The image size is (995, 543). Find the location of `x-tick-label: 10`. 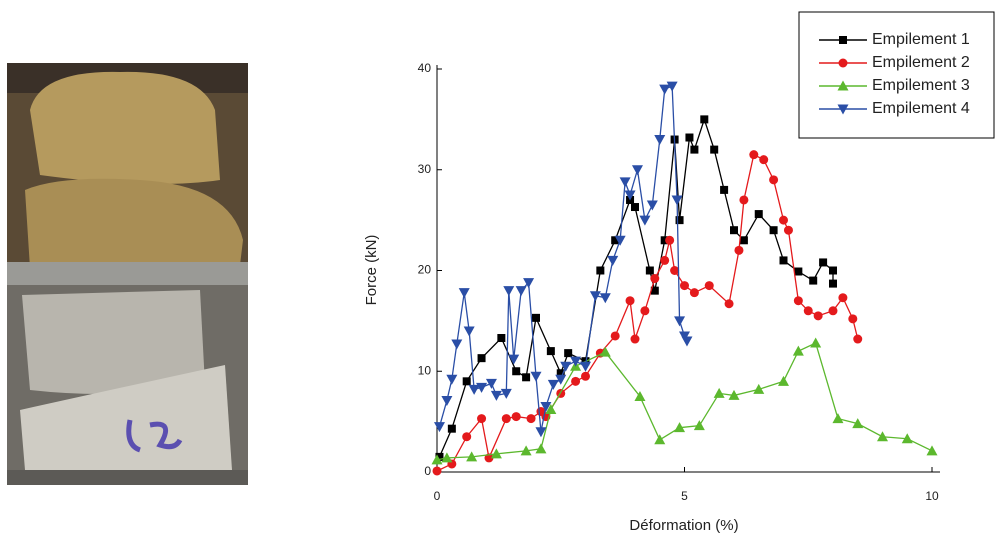

x-tick-label: 10 is located at coordinates (932, 496).